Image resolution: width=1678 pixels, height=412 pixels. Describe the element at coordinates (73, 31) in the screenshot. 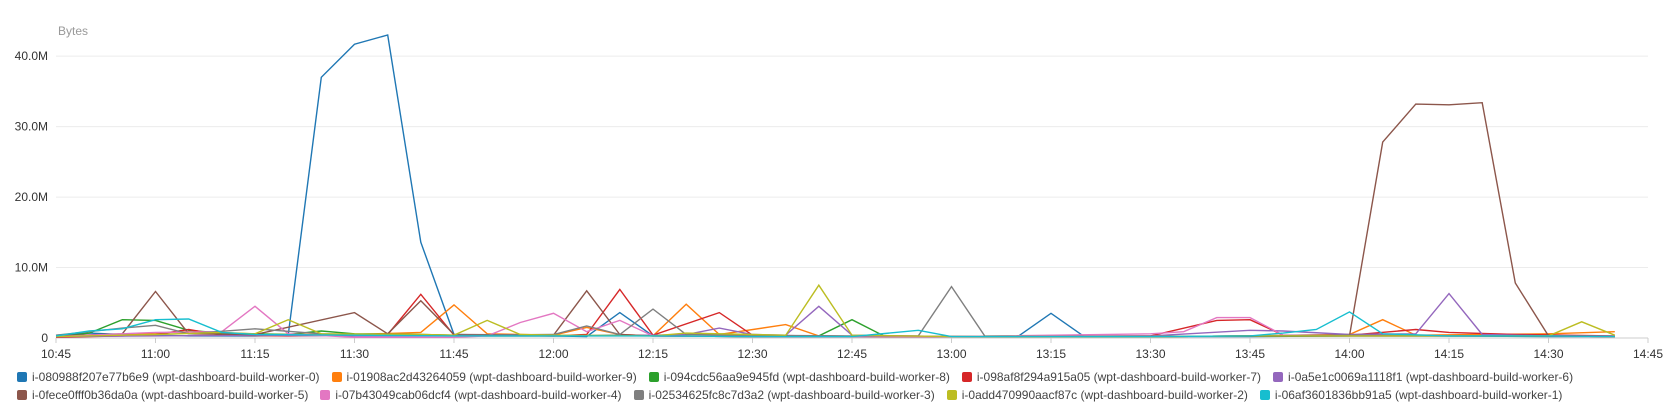

I see `y-axis-label: Bytes` at that location.